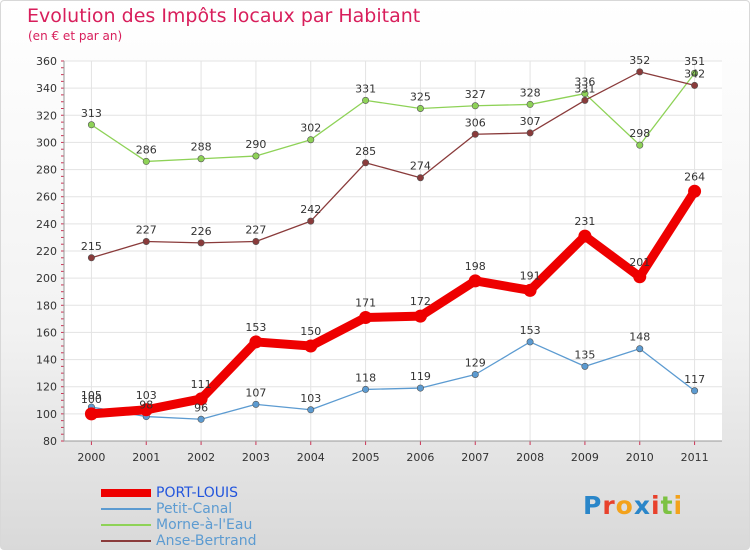  I want to click on logo-letter: t, so click(667, 505).